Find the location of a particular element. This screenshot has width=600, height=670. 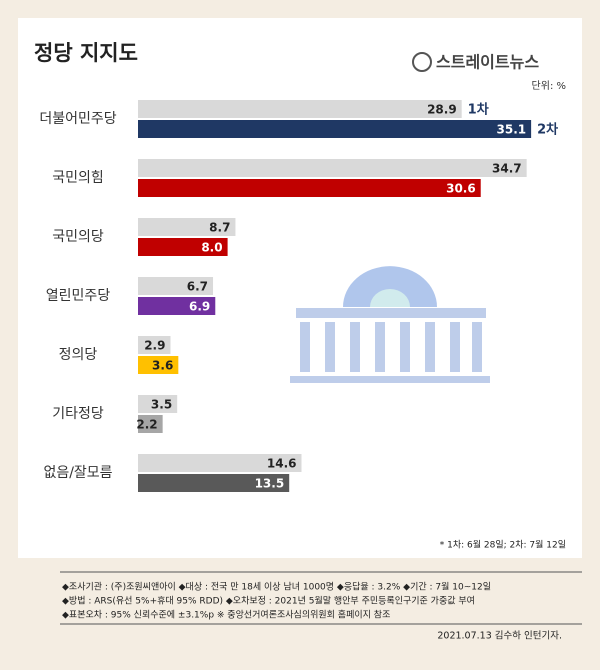

credit: 2021.07.13 김수하 인턴기자. is located at coordinates (499, 636).